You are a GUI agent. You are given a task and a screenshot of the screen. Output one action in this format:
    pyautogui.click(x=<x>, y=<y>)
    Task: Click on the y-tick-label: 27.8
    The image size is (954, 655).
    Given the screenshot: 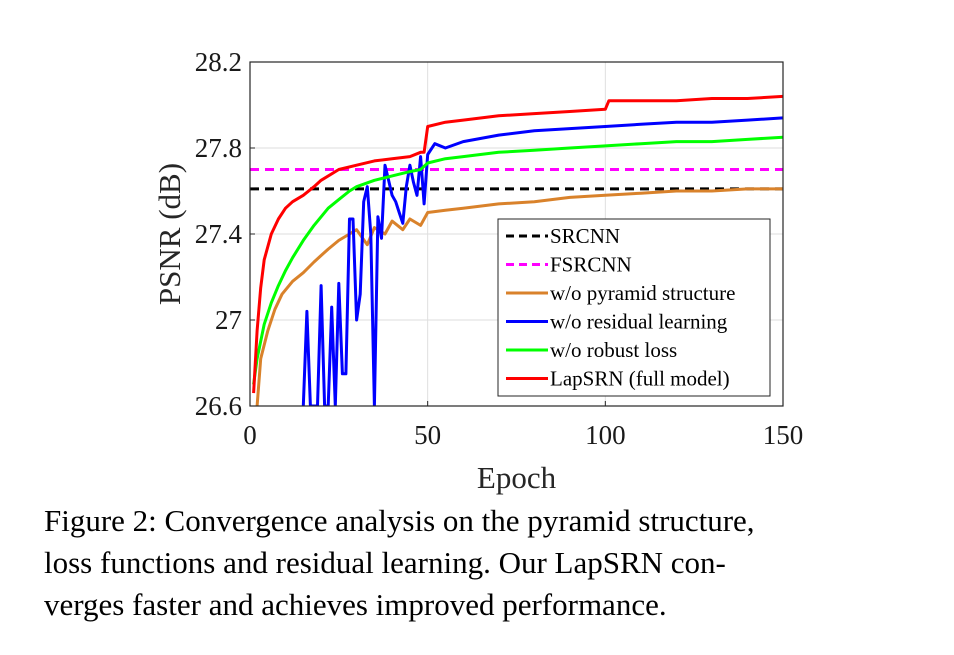 What is the action you would take?
    pyautogui.click(x=218, y=148)
    